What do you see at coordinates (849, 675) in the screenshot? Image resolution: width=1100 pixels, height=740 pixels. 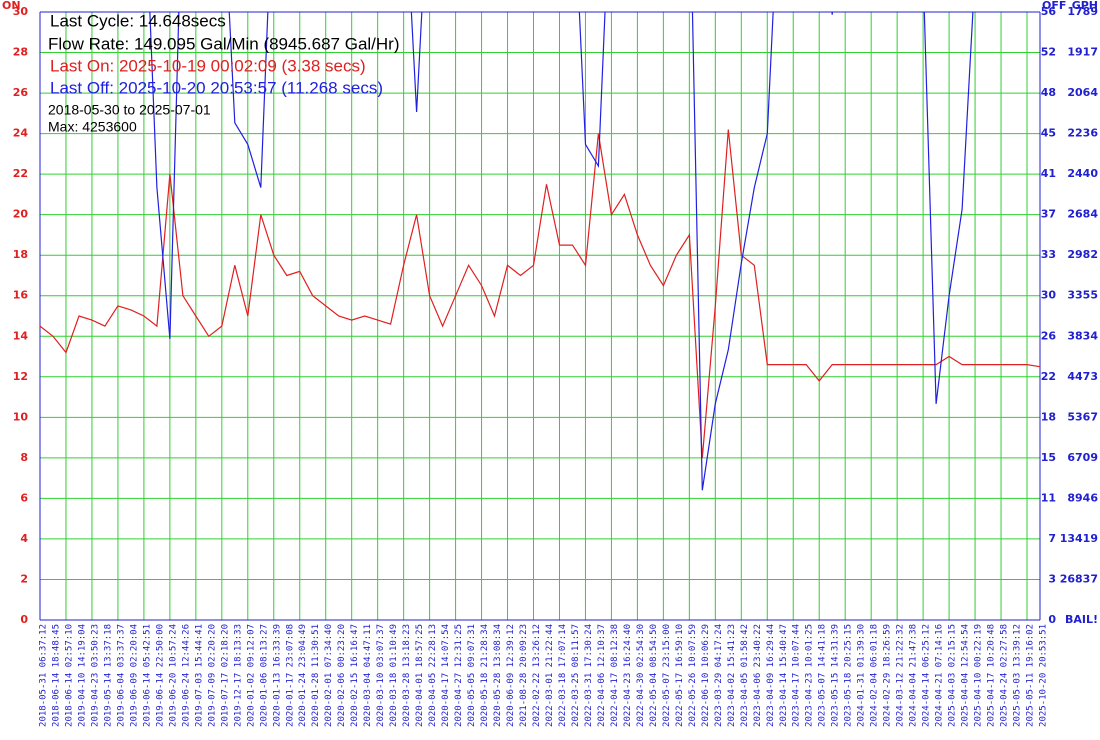 I see `x-tick-label: 2023-05-18 20:25:15` at bounding box center [849, 675].